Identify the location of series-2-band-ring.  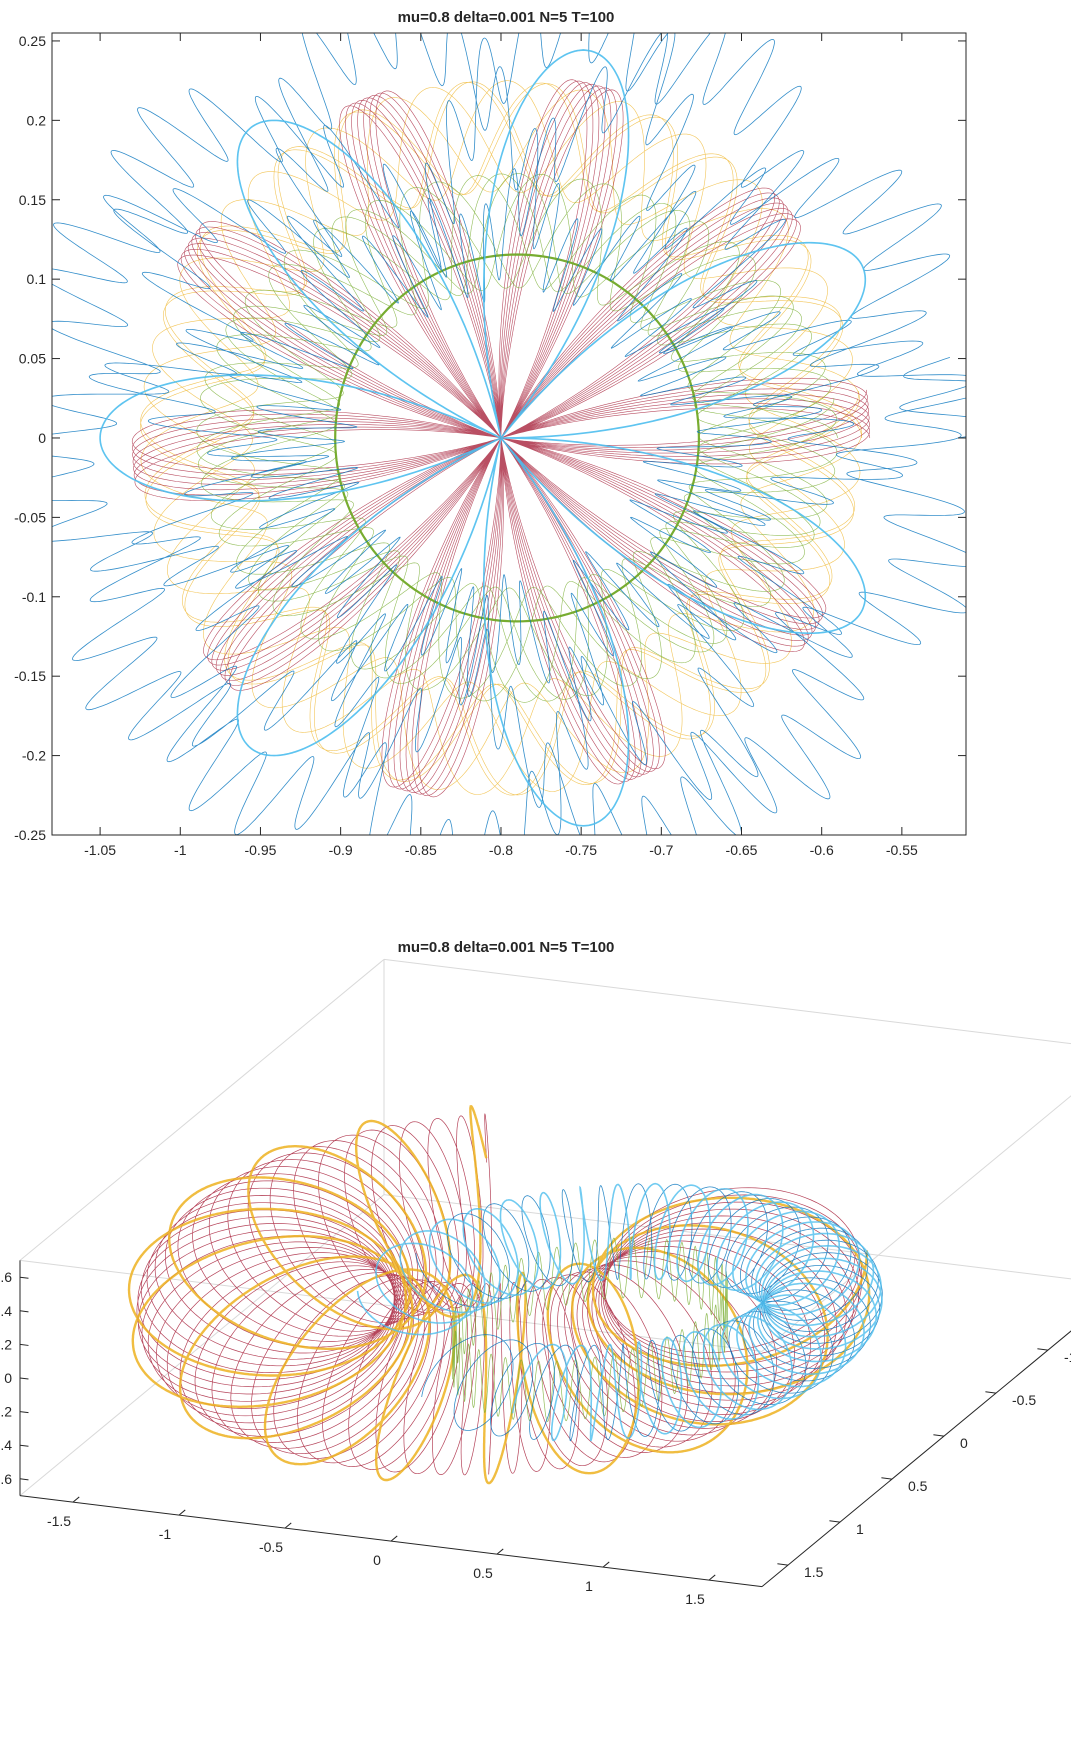
(590, 1329).